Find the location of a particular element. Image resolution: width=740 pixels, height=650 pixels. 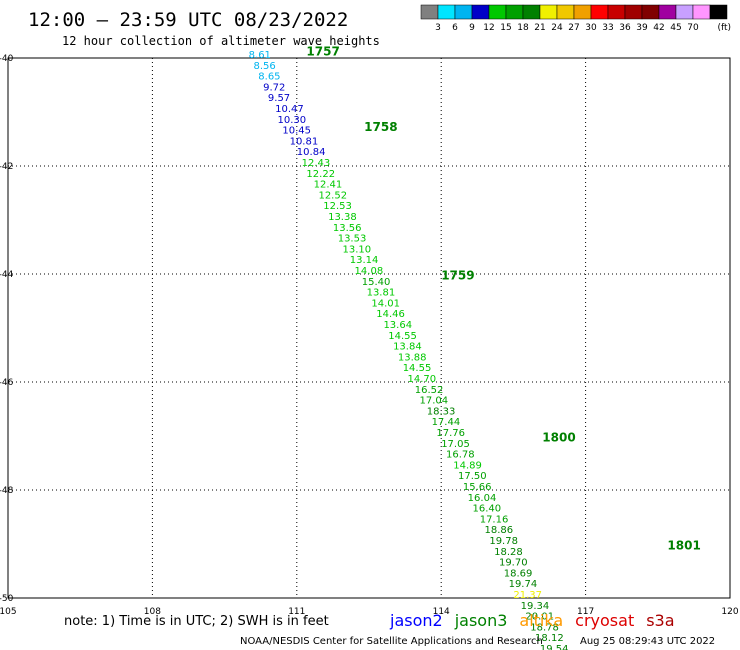

colorbar-tick-label: 33 is located at coordinates (607, 28).